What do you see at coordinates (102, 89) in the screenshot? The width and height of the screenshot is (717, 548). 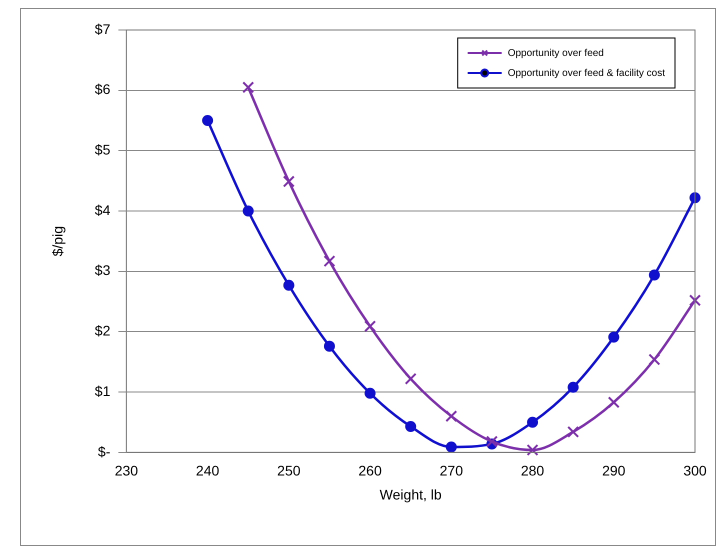 I see `y-tick-label: $6` at bounding box center [102, 89].